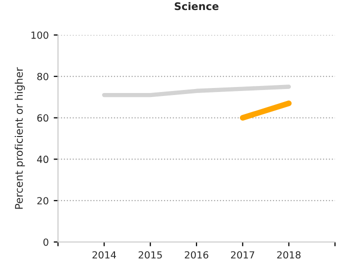 The height and width of the screenshot is (275, 350). I want to click on y-tick-label: 100, so click(39, 35).